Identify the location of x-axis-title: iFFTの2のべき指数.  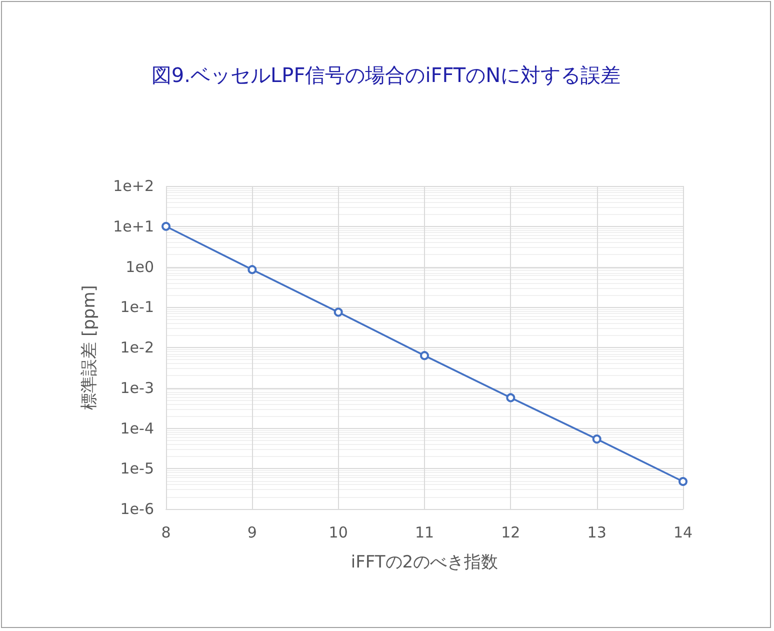
(424, 562).